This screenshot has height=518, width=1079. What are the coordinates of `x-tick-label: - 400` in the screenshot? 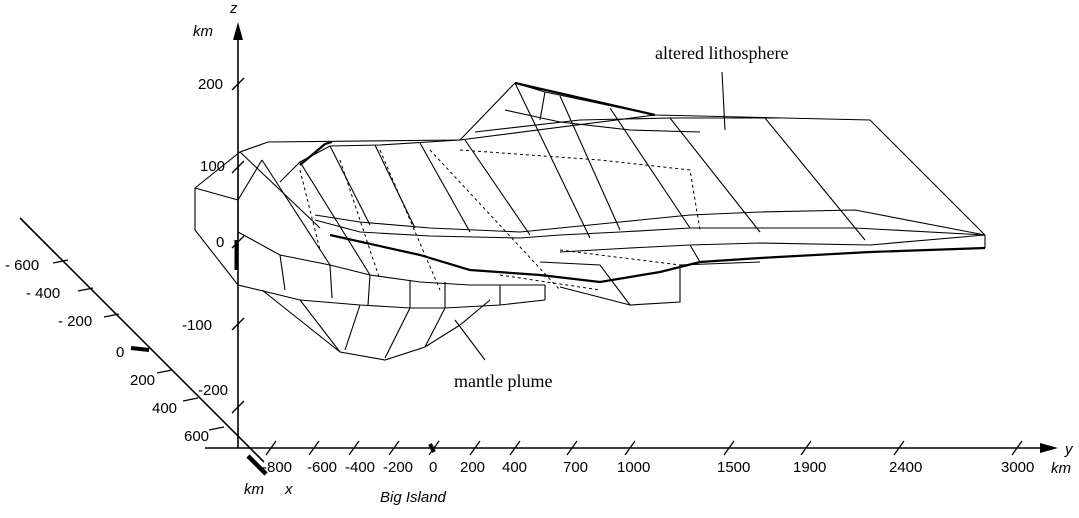 It's located at (43, 293).